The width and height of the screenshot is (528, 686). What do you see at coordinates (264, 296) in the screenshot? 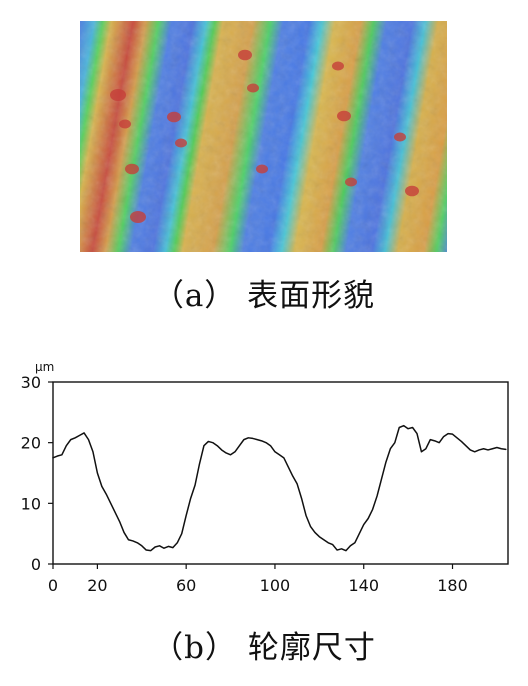
I see `caption-a-text: （a） 表面形貌` at bounding box center [264, 296].